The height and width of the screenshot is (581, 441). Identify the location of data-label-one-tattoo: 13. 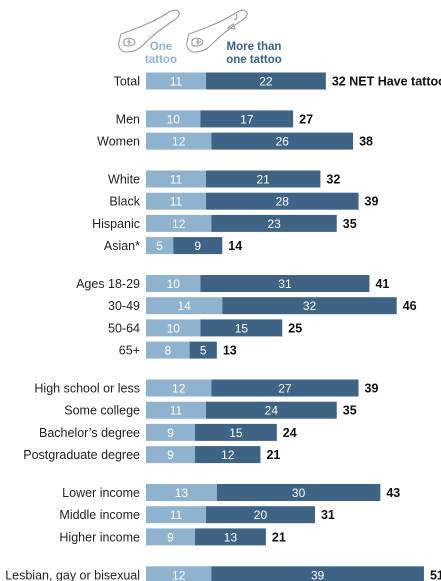
(182, 493).